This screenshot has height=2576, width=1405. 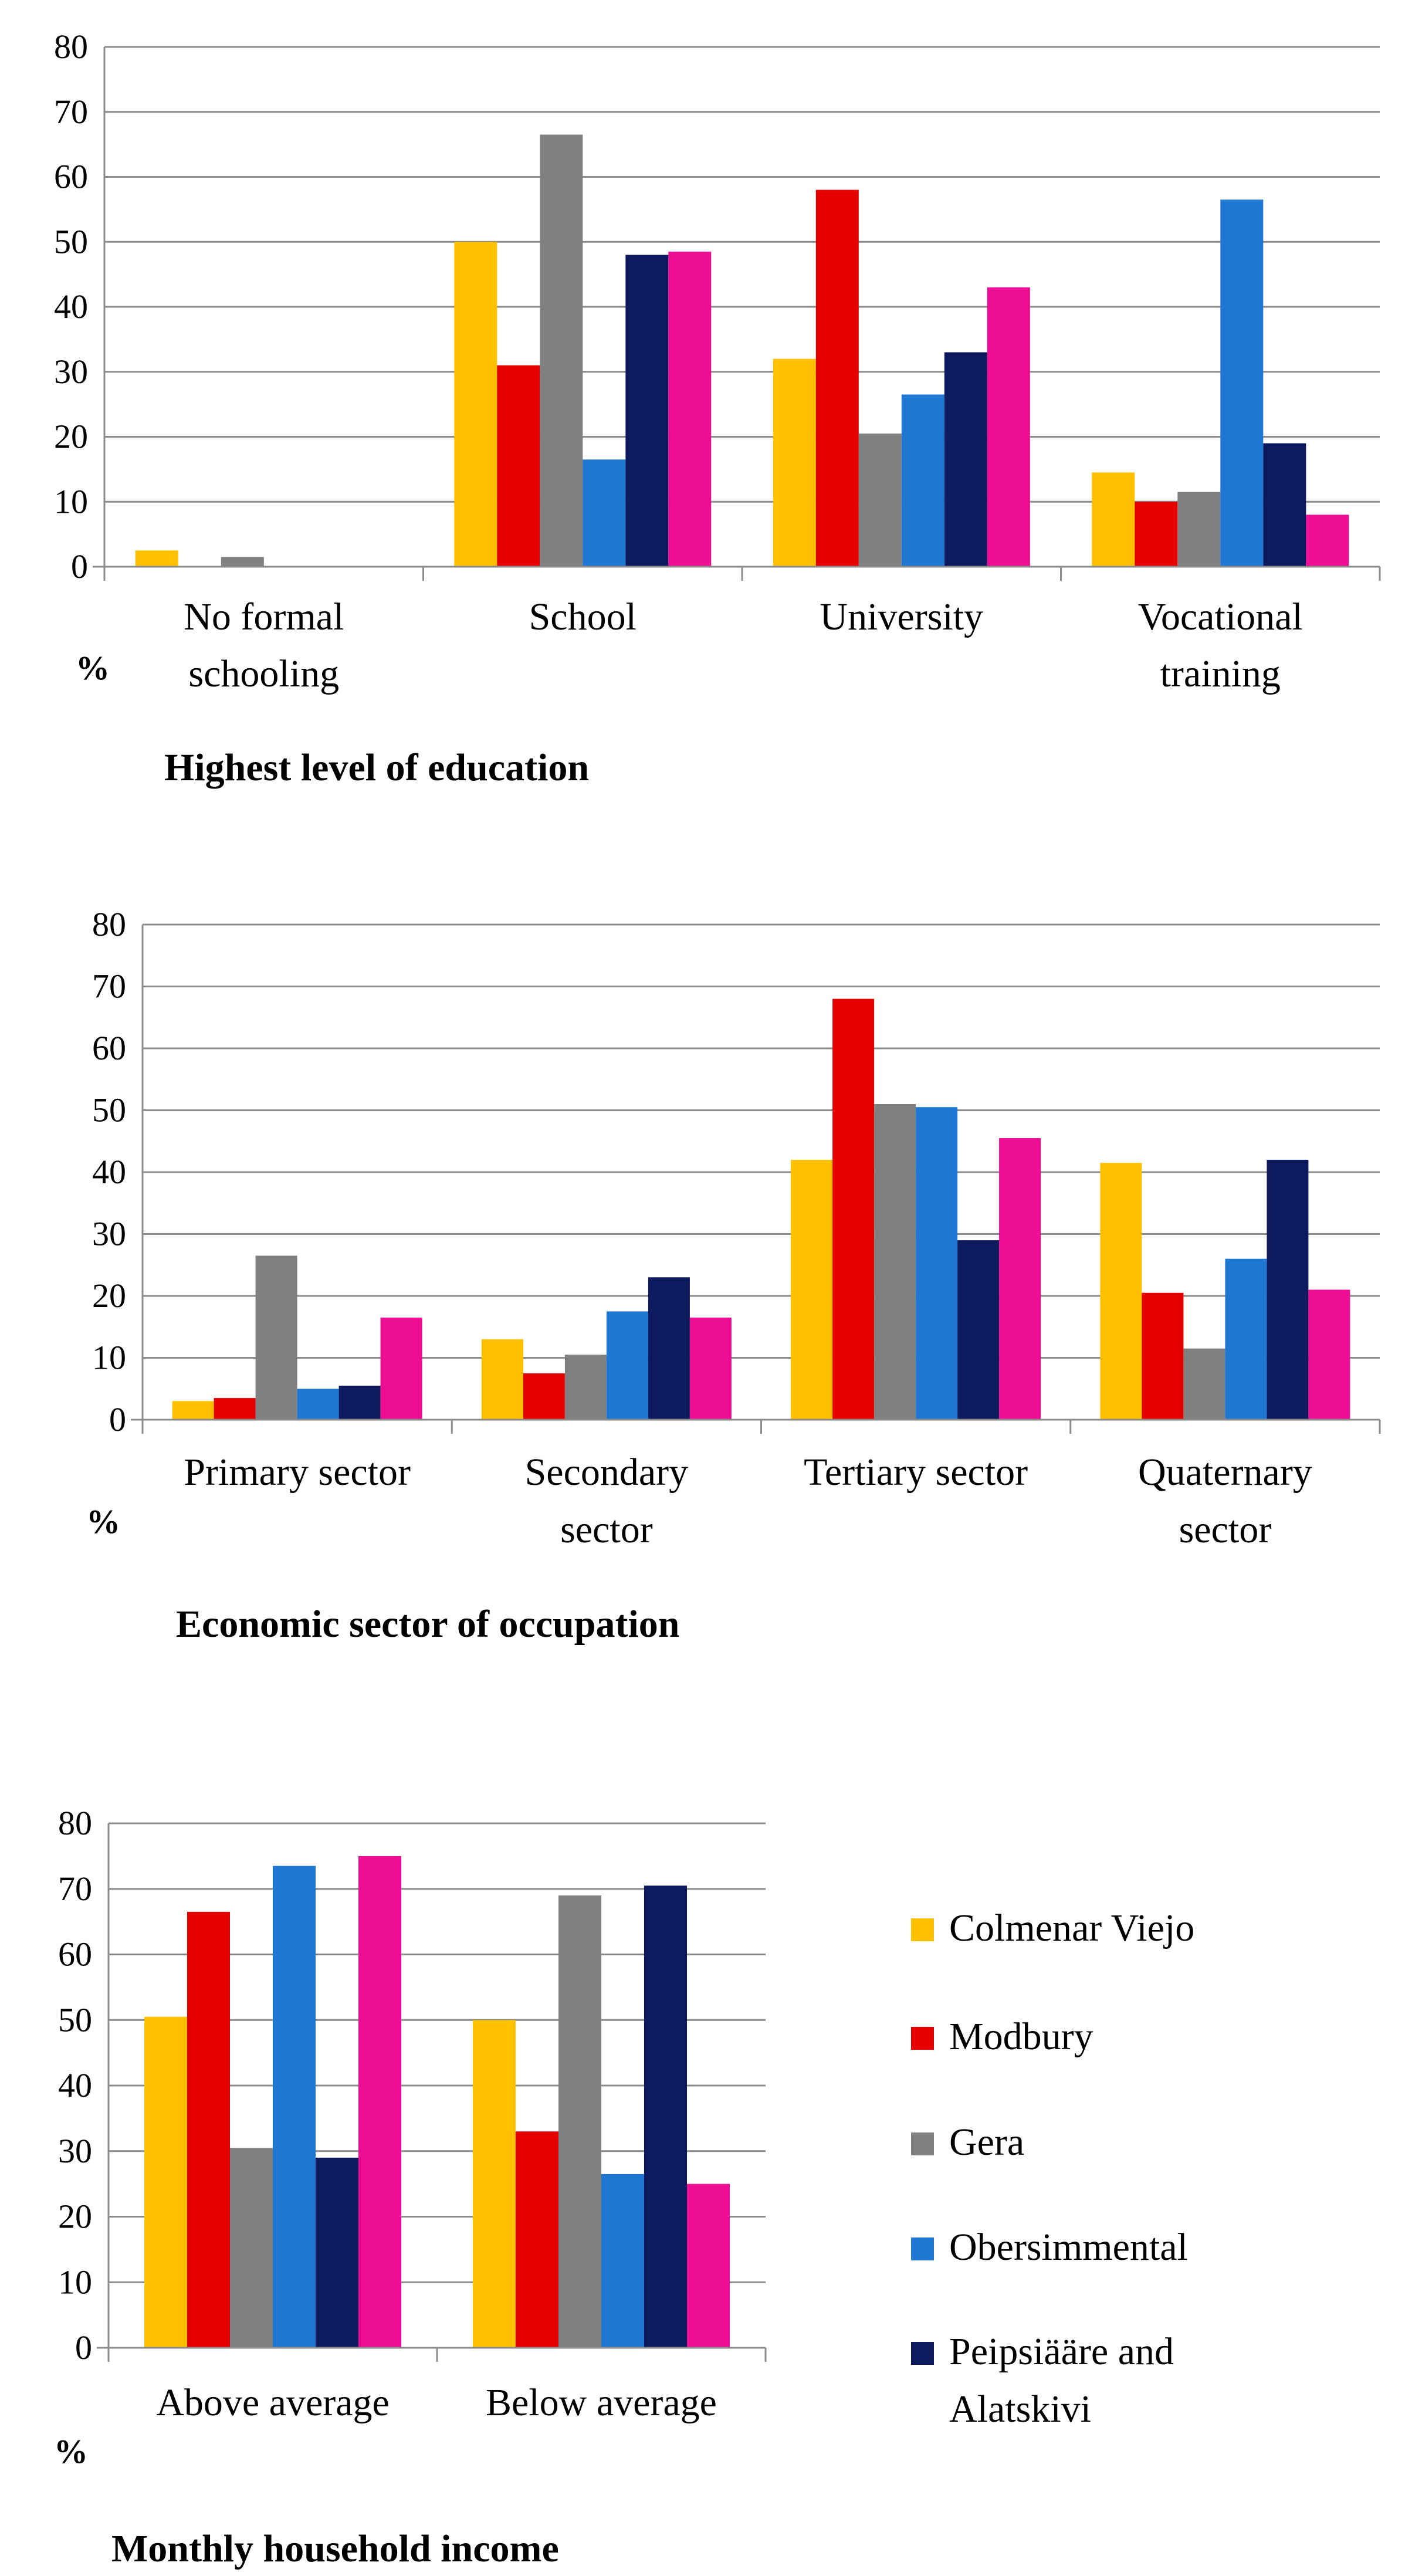 What do you see at coordinates (901, 616) in the screenshot?
I see `category-label: University` at bounding box center [901, 616].